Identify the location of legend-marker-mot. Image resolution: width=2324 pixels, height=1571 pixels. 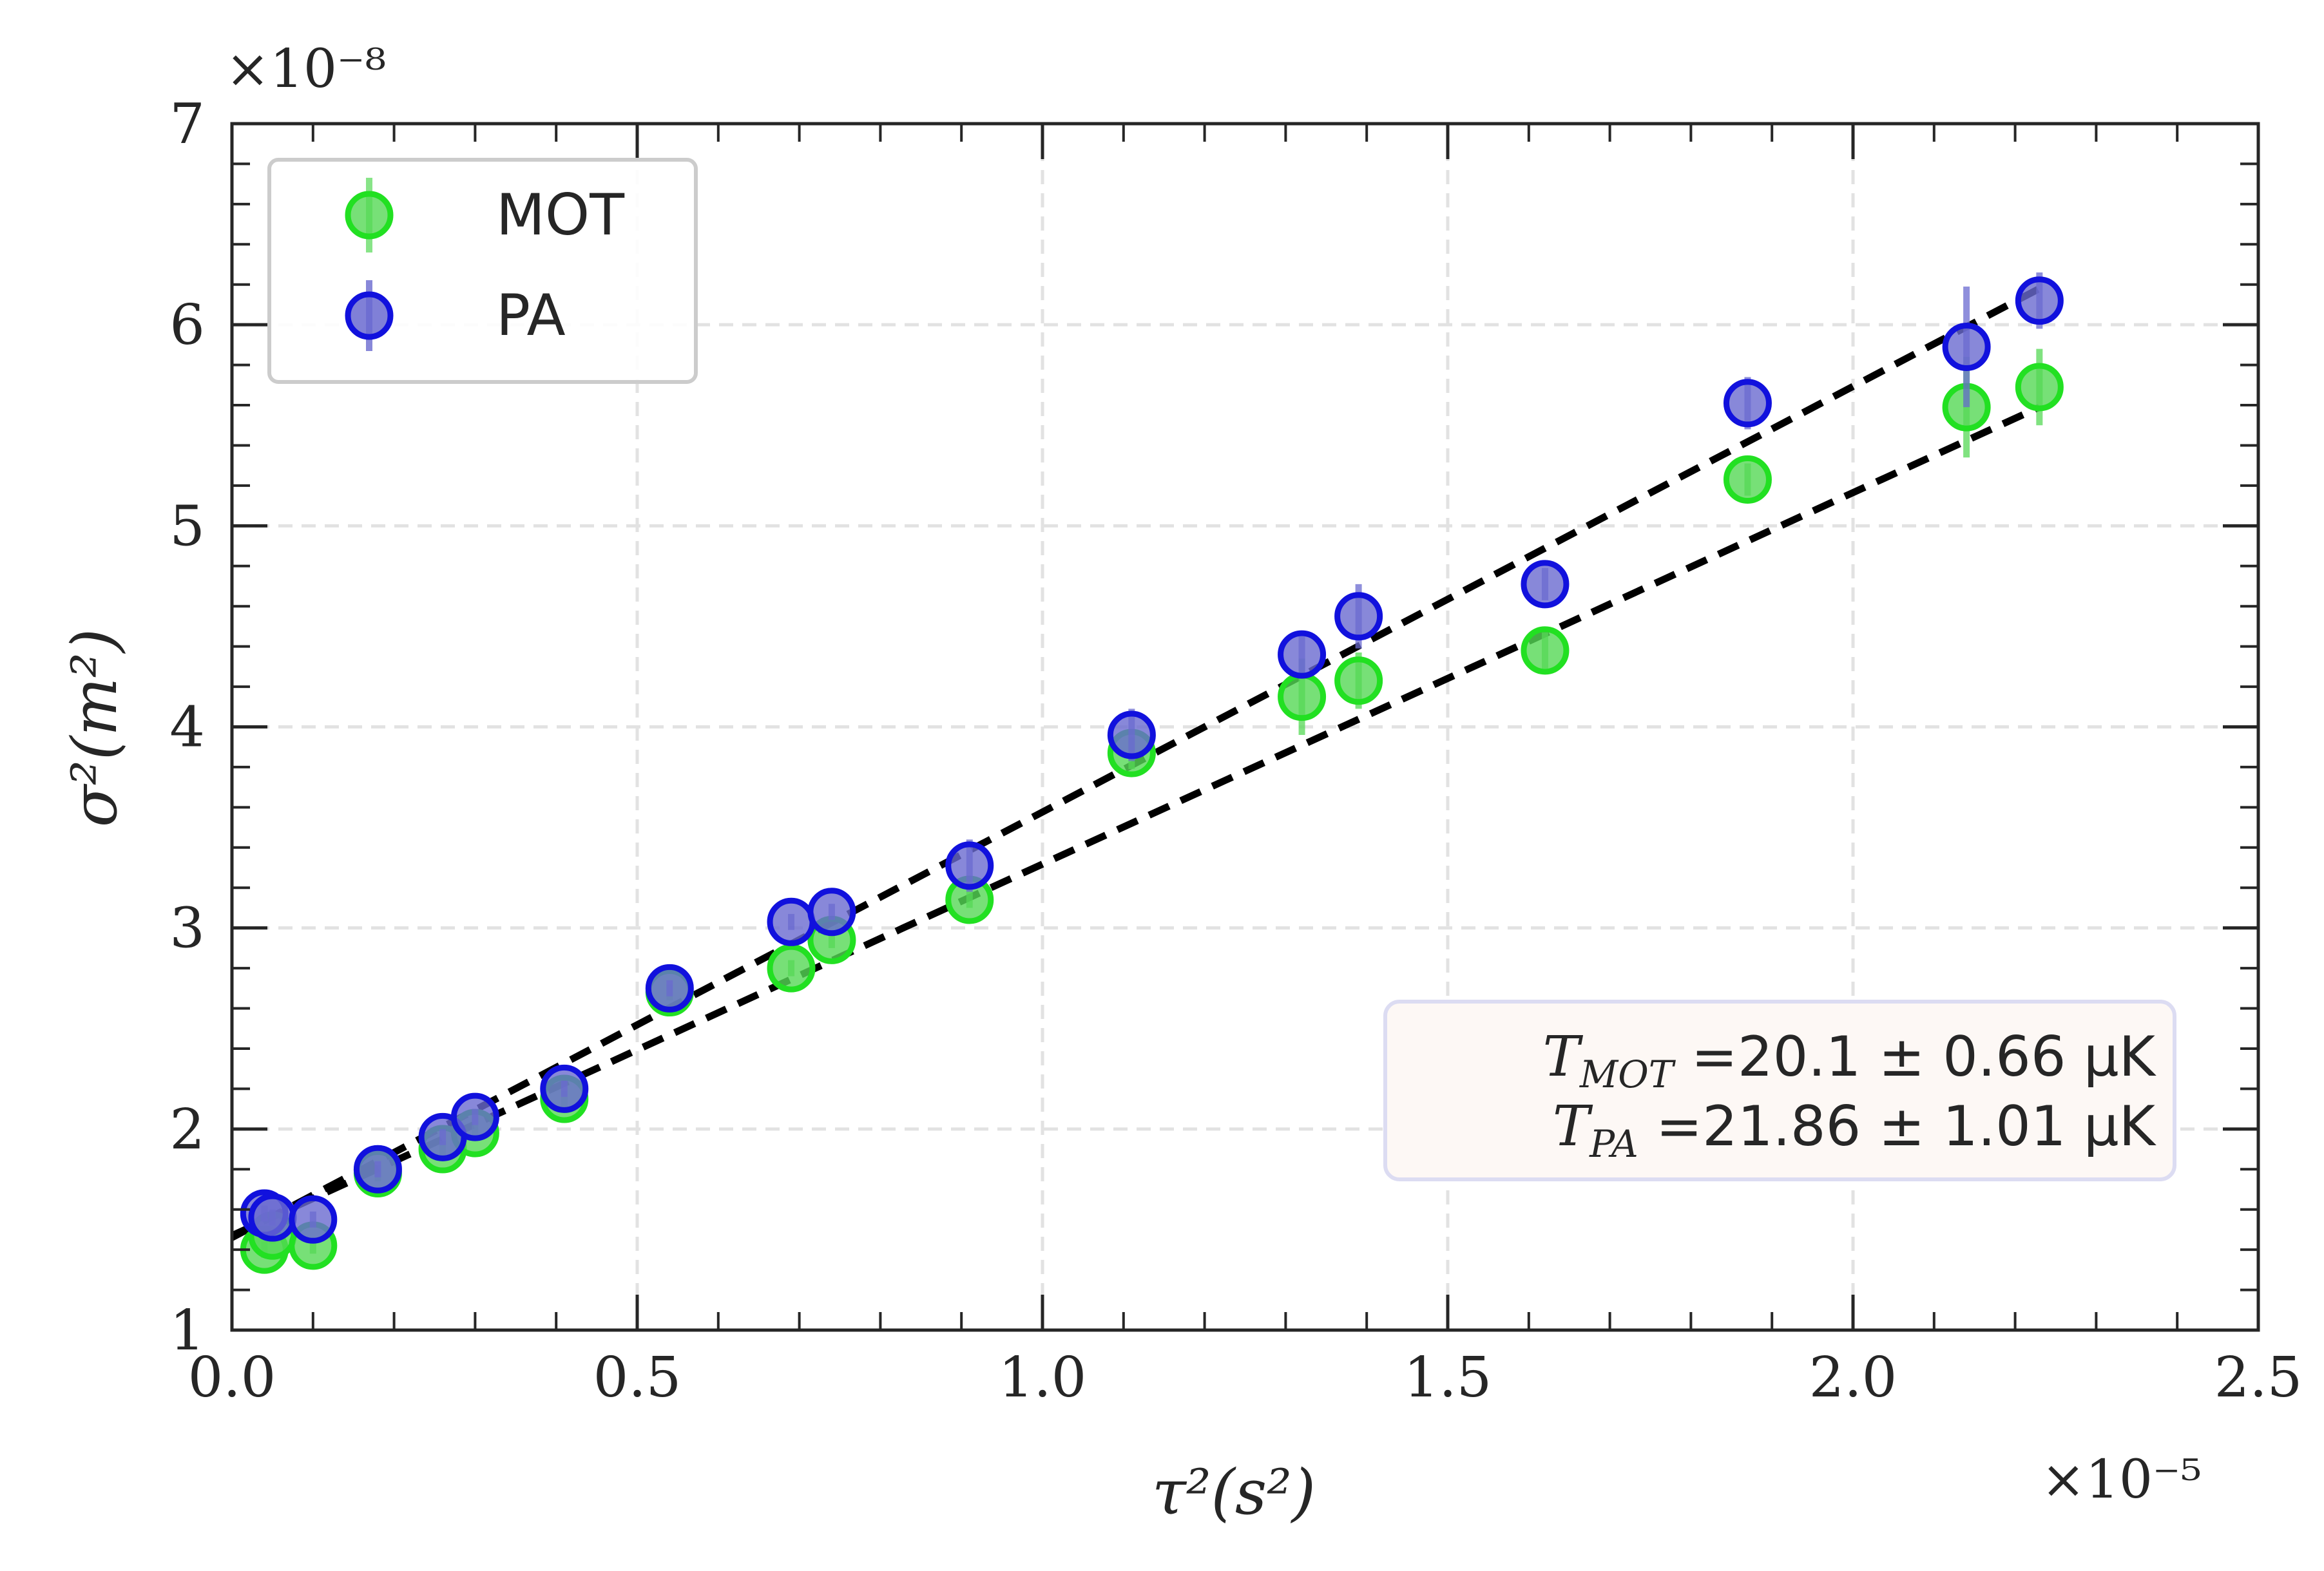
(369, 215).